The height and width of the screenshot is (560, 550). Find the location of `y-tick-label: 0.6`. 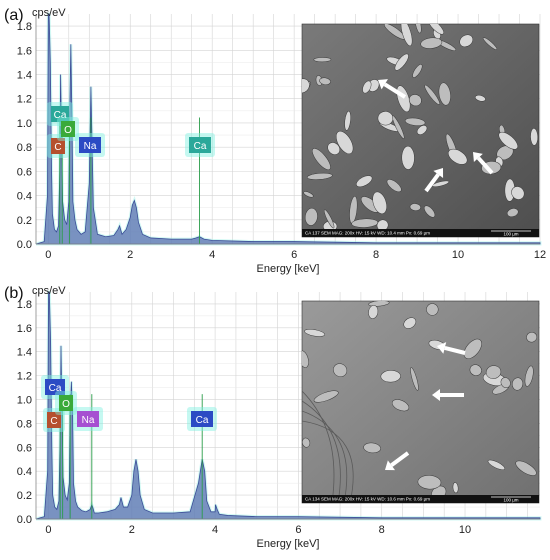

y-tick-label: 0.6 is located at coordinates (24, 448).